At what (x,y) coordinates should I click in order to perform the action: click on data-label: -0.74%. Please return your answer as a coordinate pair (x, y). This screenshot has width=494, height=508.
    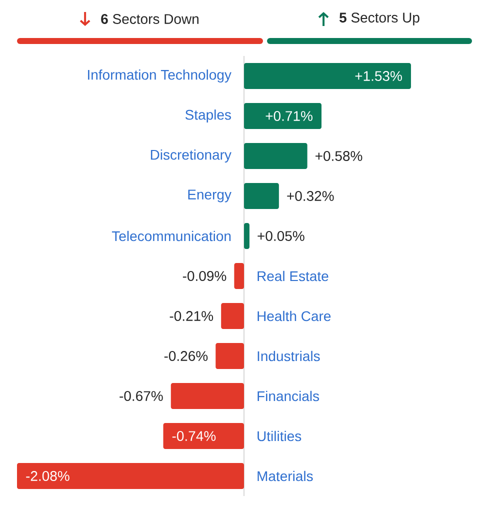
    Looking at the image, I should click on (194, 436).